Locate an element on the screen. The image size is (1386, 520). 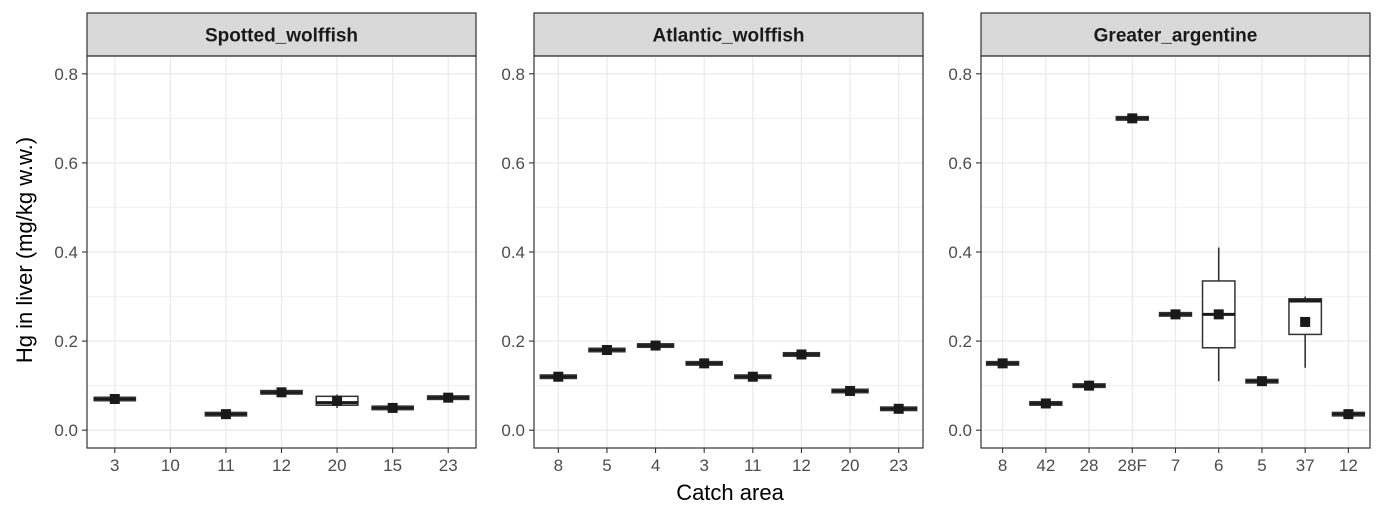
x-tick-label: 42 is located at coordinates (1045, 465).